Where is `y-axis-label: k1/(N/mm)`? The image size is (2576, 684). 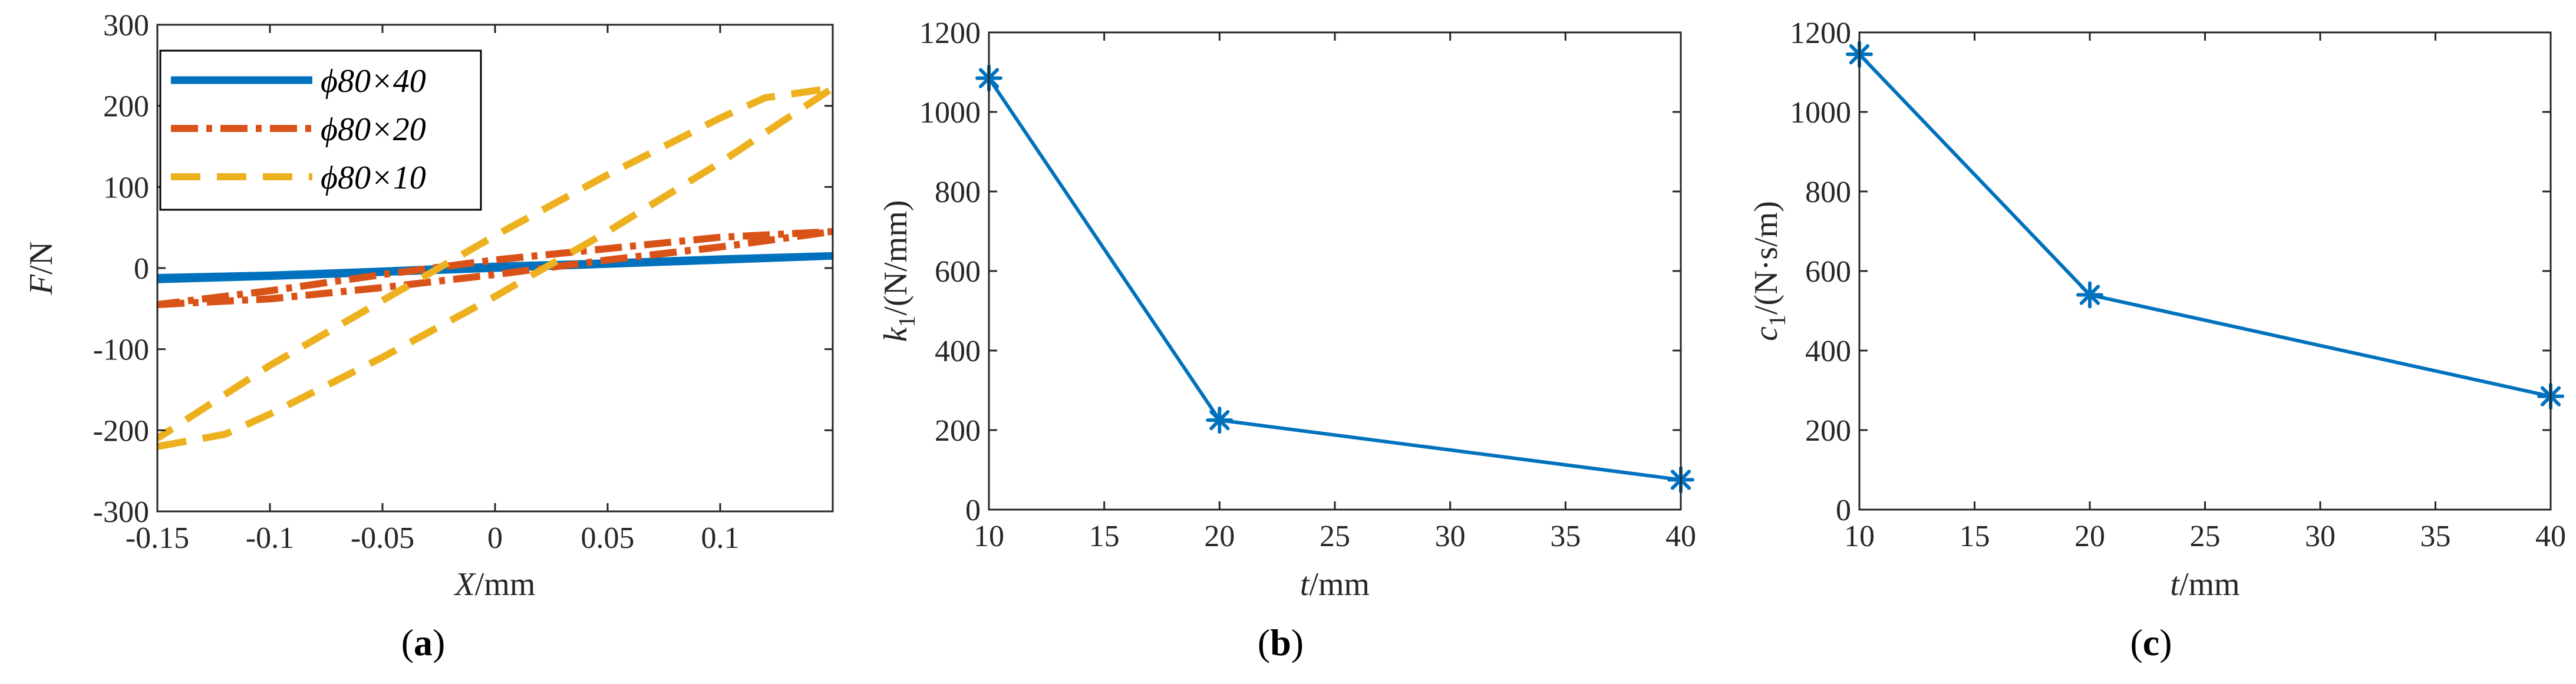
y-axis-label: k1/(N/mm) is located at coordinates (899, 271).